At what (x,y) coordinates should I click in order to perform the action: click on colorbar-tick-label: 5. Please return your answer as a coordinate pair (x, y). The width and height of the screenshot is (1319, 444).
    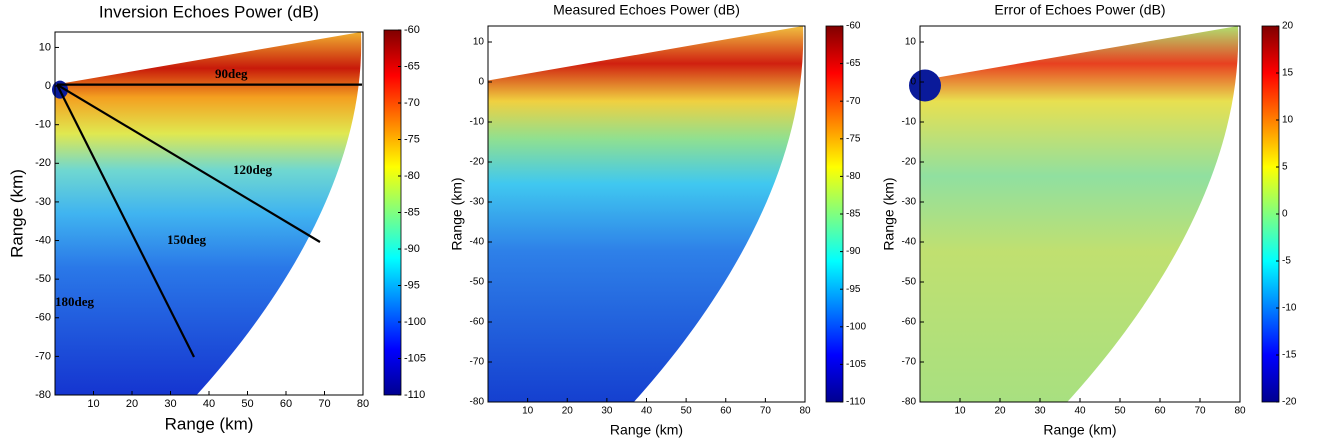
    Looking at the image, I should click on (1285, 167).